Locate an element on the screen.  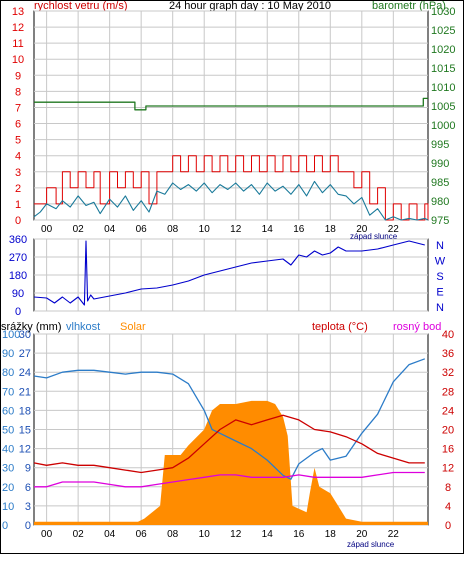
pressure-tick-label: 995 is located at coordinates (440, 145).